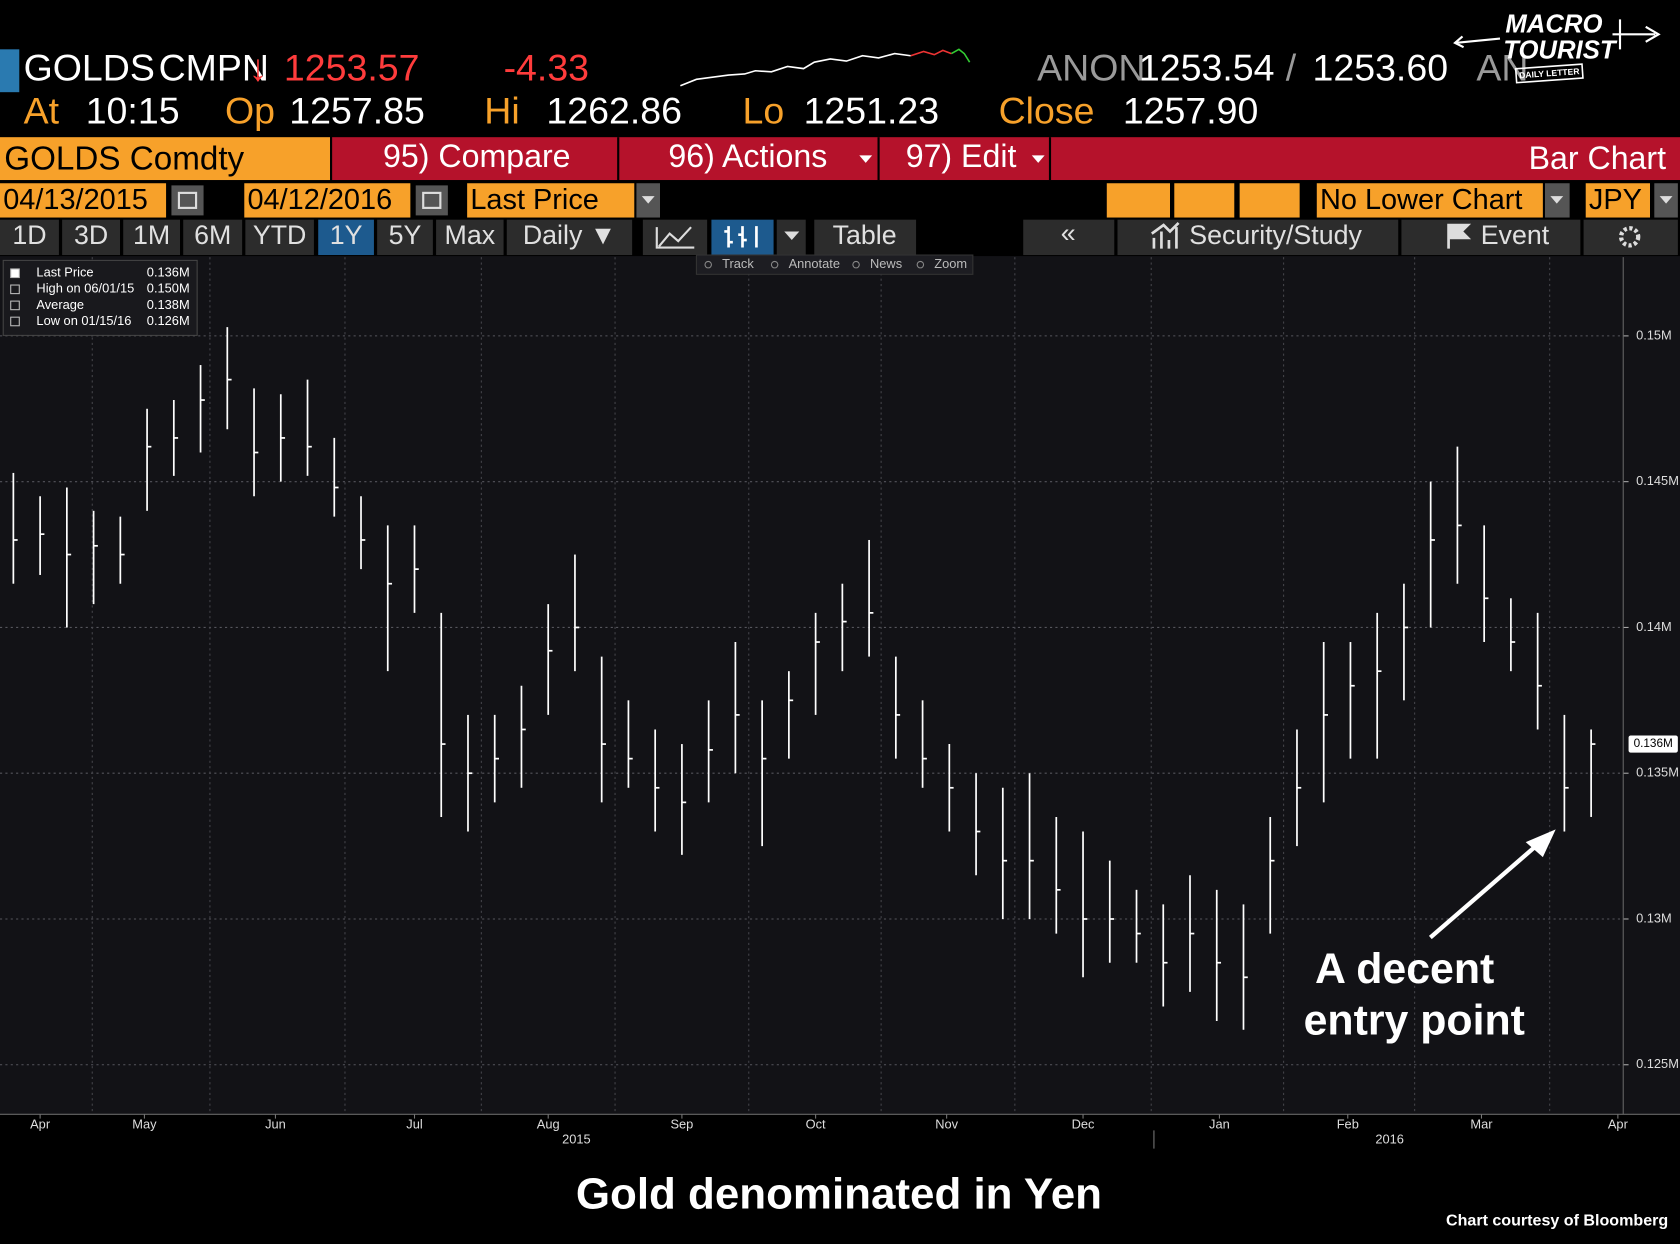 The height and width of the screenshot is (1244, 1680). What do you see at coordinates (1550, 73) in the screenshot?
I see `logo-tagline: DAILY LETTER` at bounding box center [1550, 73].